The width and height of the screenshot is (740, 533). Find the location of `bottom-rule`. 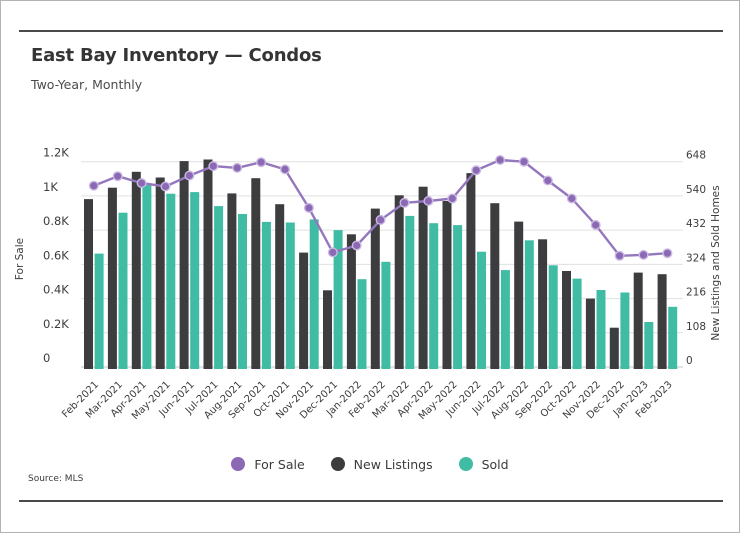

bottom-rule is located at coordinates (371, 501).